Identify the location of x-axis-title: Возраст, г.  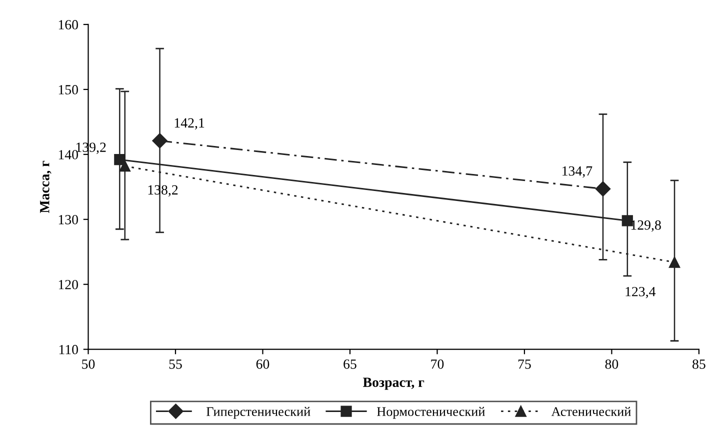
(393, 384).